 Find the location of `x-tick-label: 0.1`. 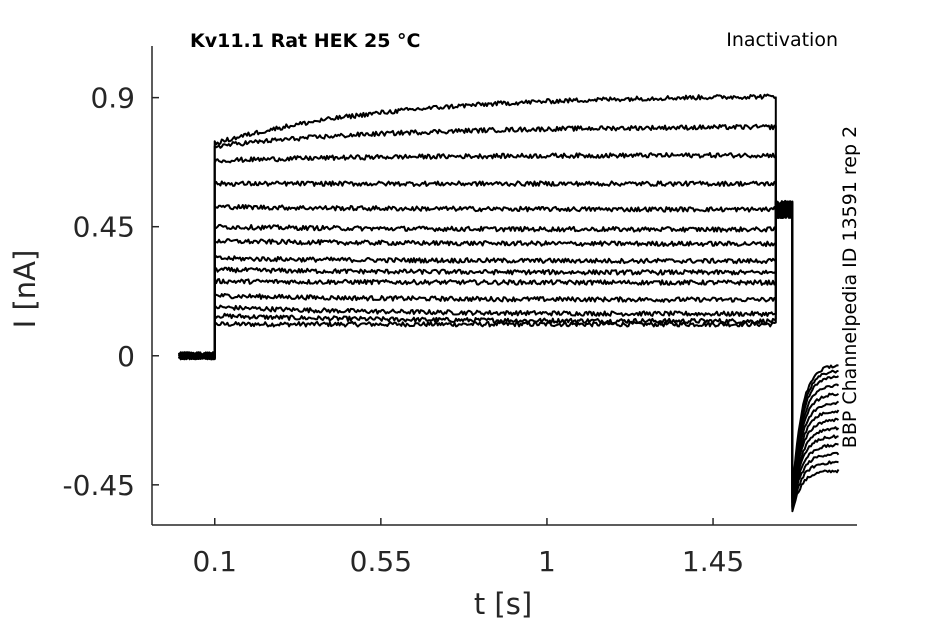

x-tick-label: 0.1 is located at coordinates (214, 561).